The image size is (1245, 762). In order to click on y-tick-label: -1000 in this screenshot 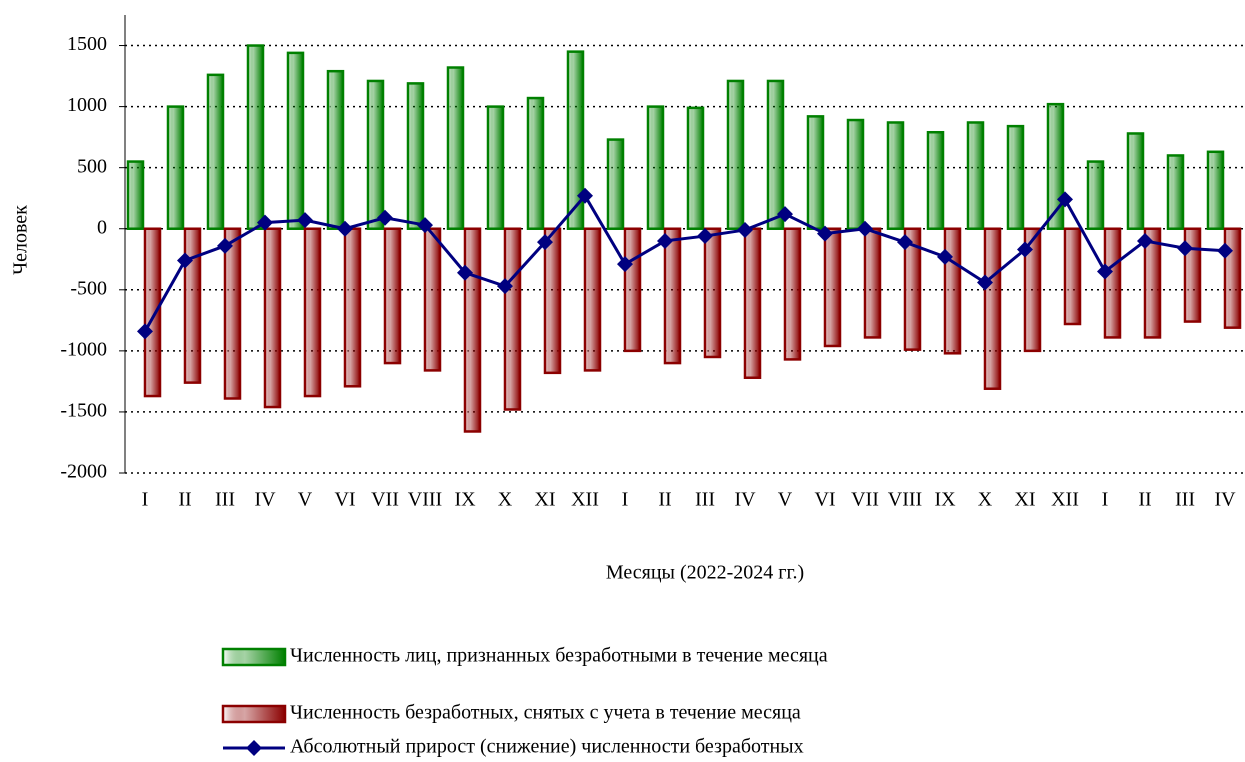, I will do `click(83, 349)`.